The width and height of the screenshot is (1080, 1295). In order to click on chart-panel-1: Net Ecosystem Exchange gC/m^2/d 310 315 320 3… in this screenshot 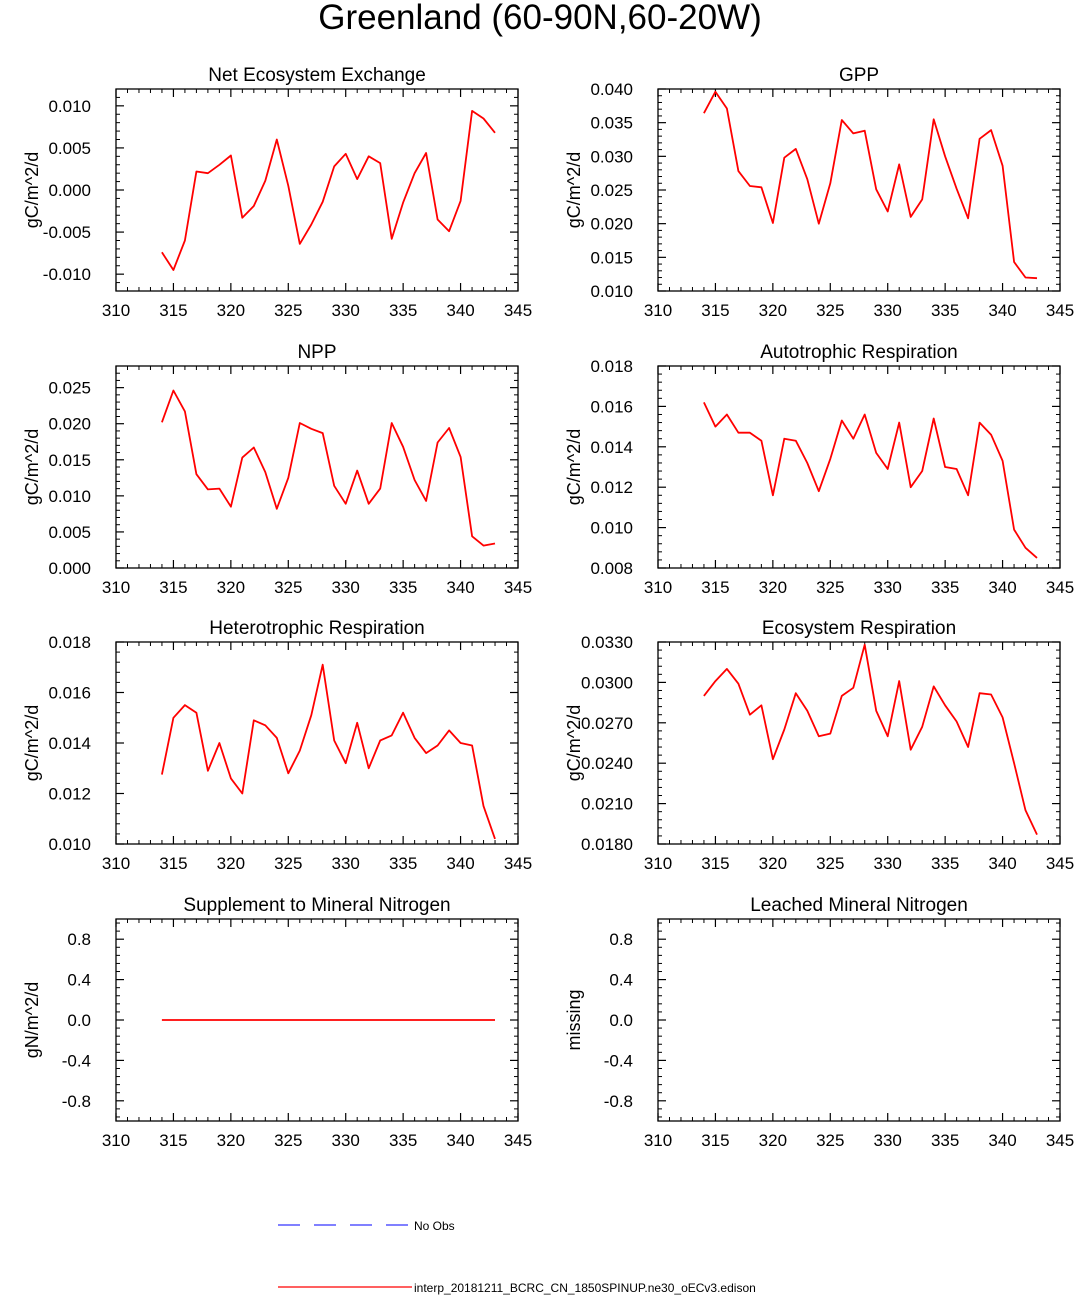, I will do `click(277, 192)`.